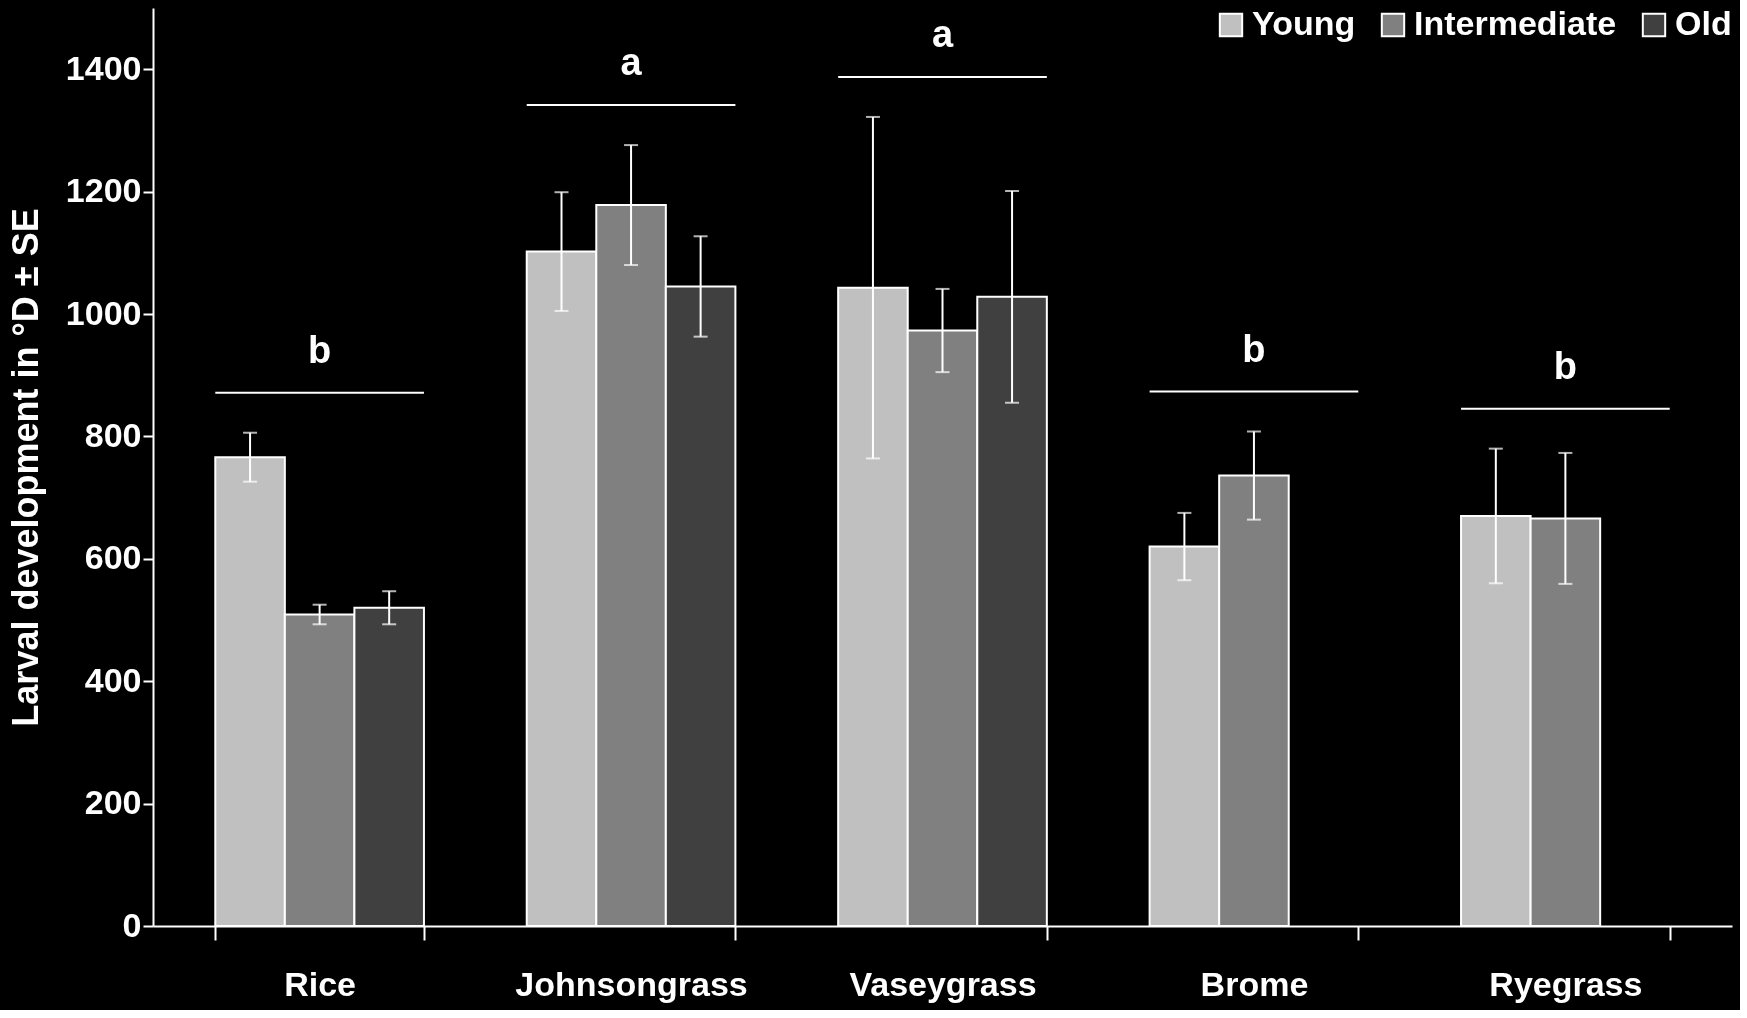 This screenshot has height=1018, width=1747. What do you see at coordinates (1703, 23) in the screenshot?
I see `legend-label: Old` at bounding box center [1703, 23].